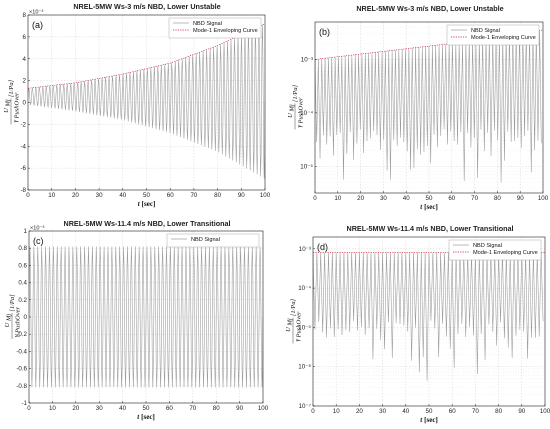 The width and height of the screenshot is (550, 429). What do you see at coordinates (25, 81) in the screenshot?
I see `y-tick-label: 2` at bounding box center [25, 81].